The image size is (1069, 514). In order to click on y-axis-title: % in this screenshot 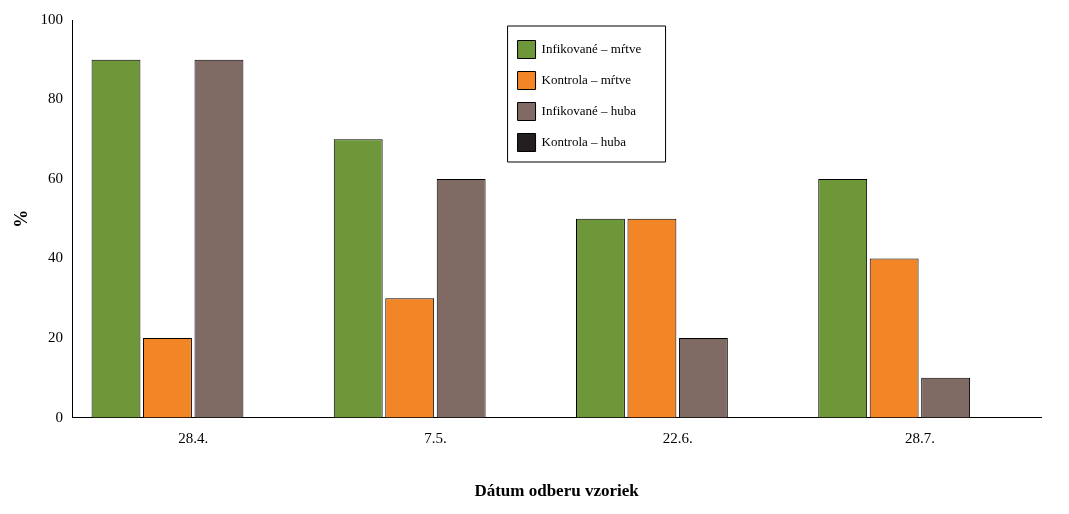, I will do `click(21, 218)`.